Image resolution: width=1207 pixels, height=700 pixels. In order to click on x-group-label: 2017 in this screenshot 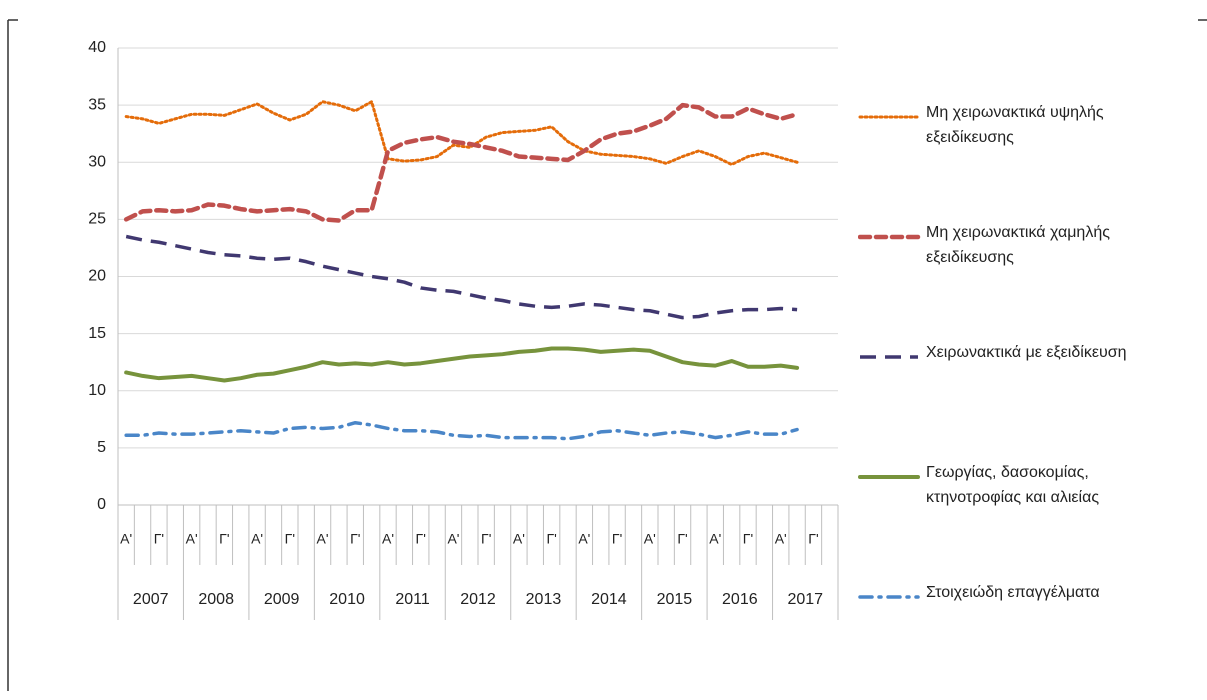, I will do `click(805, 599)`.